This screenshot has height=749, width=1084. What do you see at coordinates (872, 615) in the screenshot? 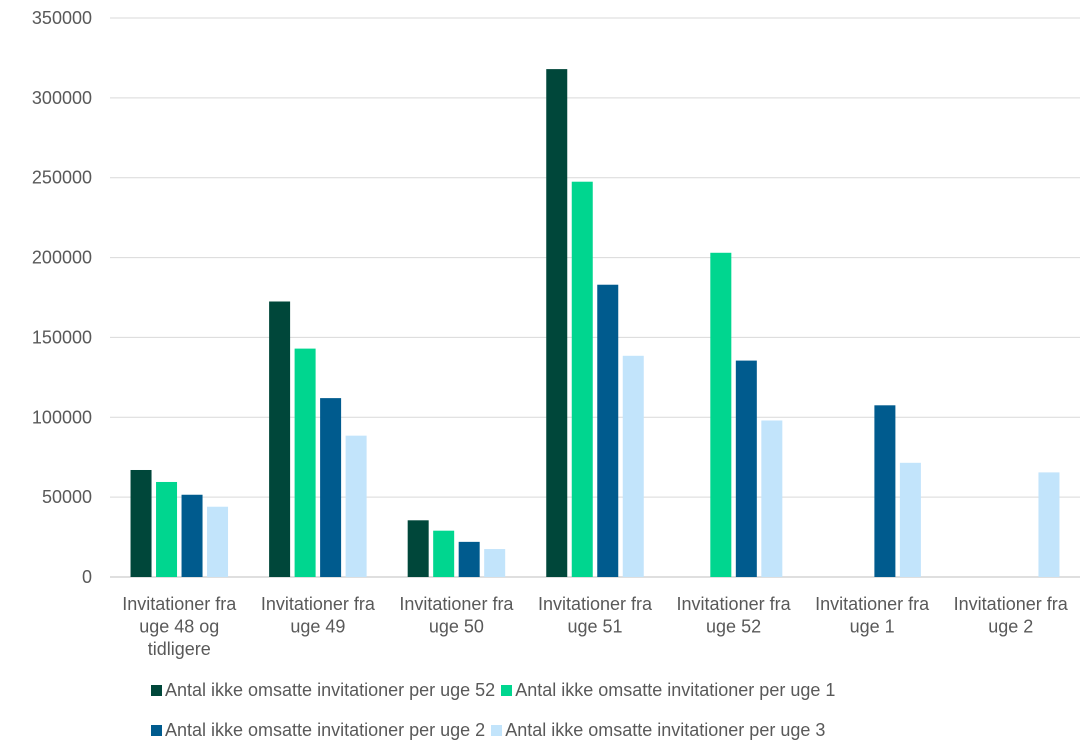
I see `x-category-label: Invitationer fra uge 1` at bounding box center [872, 615].